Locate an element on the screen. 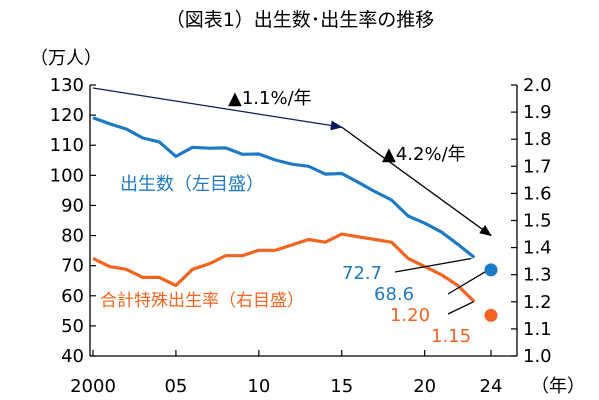  value-label-1-15: 1.15 is located at coordinates (451, 336).